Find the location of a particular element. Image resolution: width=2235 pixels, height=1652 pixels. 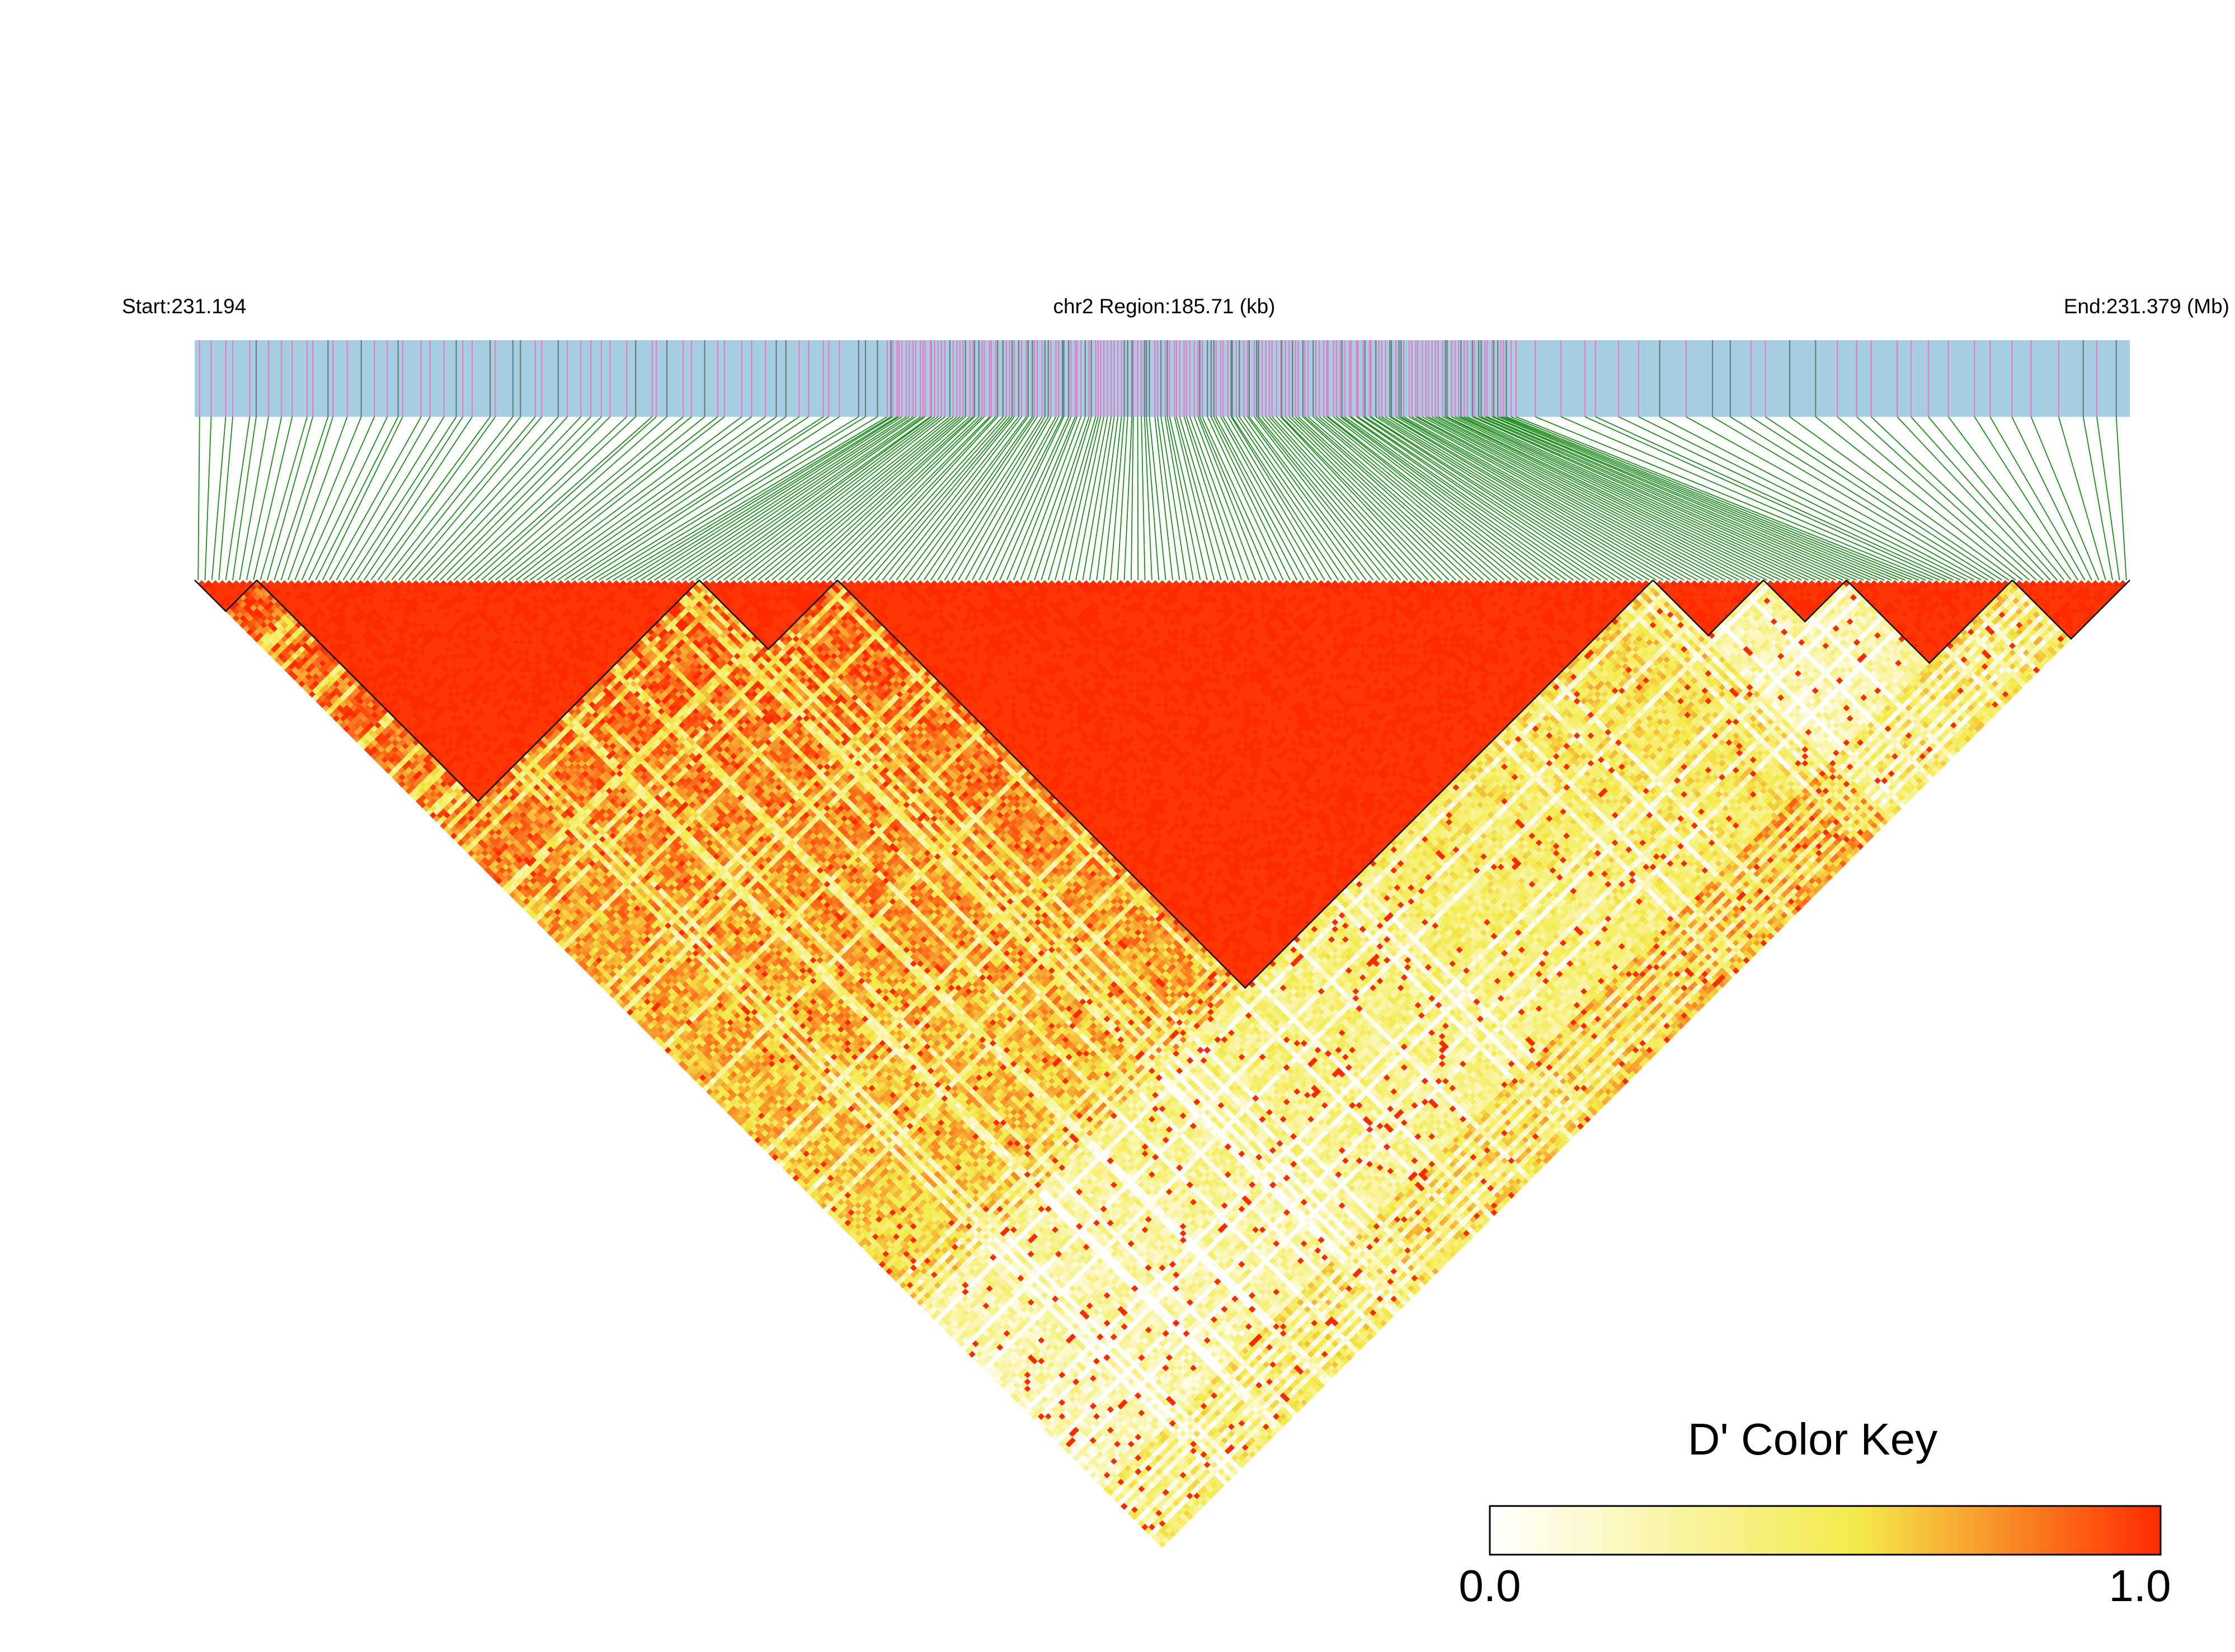

start-label: Start:231.194 is located at coordinates (184, 306).